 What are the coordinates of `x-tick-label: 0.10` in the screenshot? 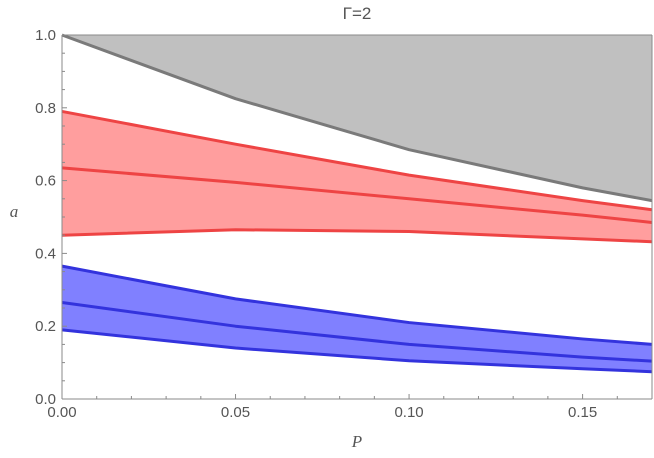 It's located at (408, 412).